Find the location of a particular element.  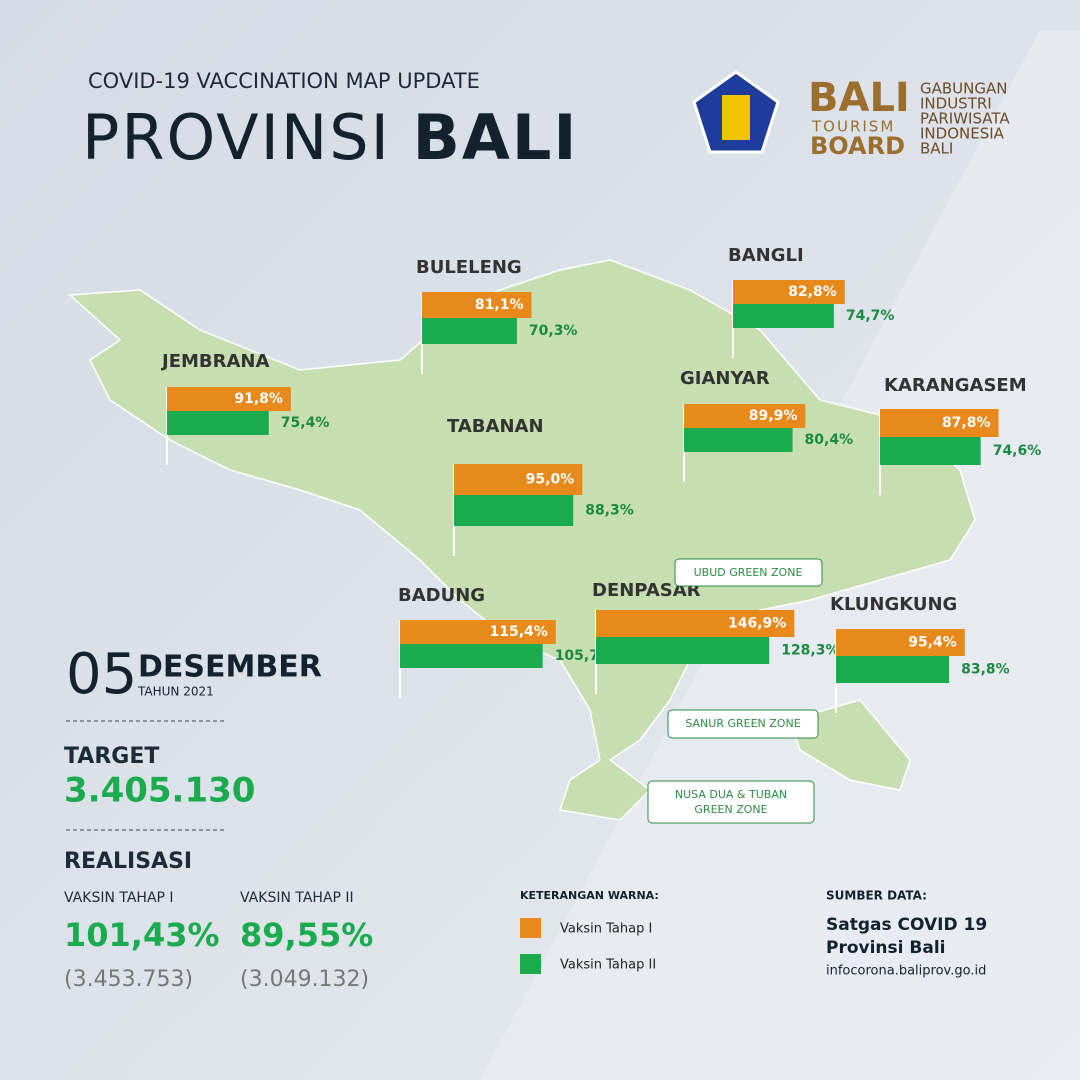

region-name: GIANYAR is located at coordinates (725, 378).